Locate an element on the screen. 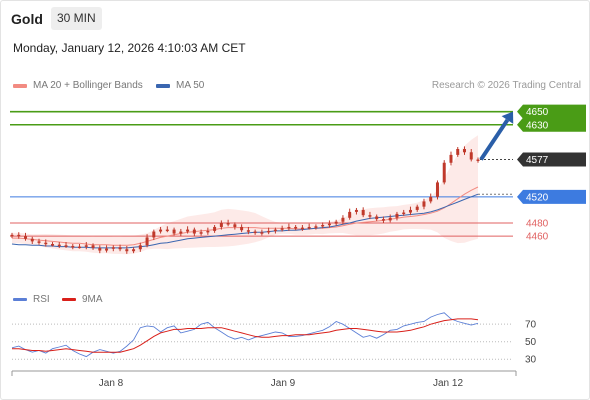 This screenshot has width=590, height=400. timeframe-button: 30 MIN is located at coordinates (76, 18).